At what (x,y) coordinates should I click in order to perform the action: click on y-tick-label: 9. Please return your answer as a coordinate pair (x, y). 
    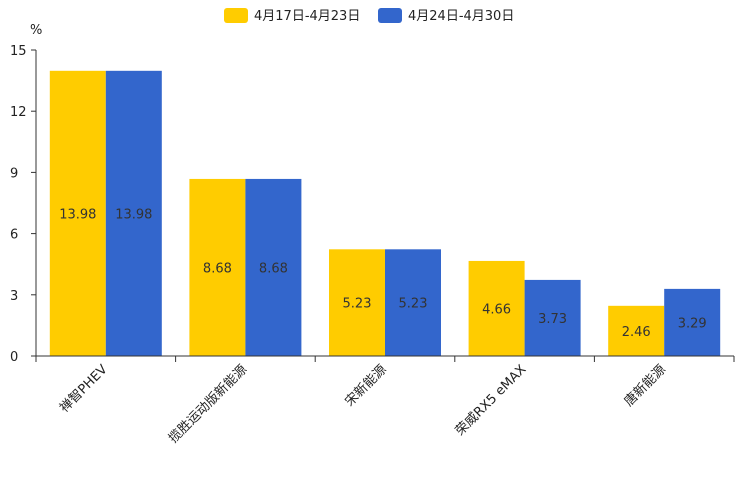
    Looking at the image, I should click on (14, 173).